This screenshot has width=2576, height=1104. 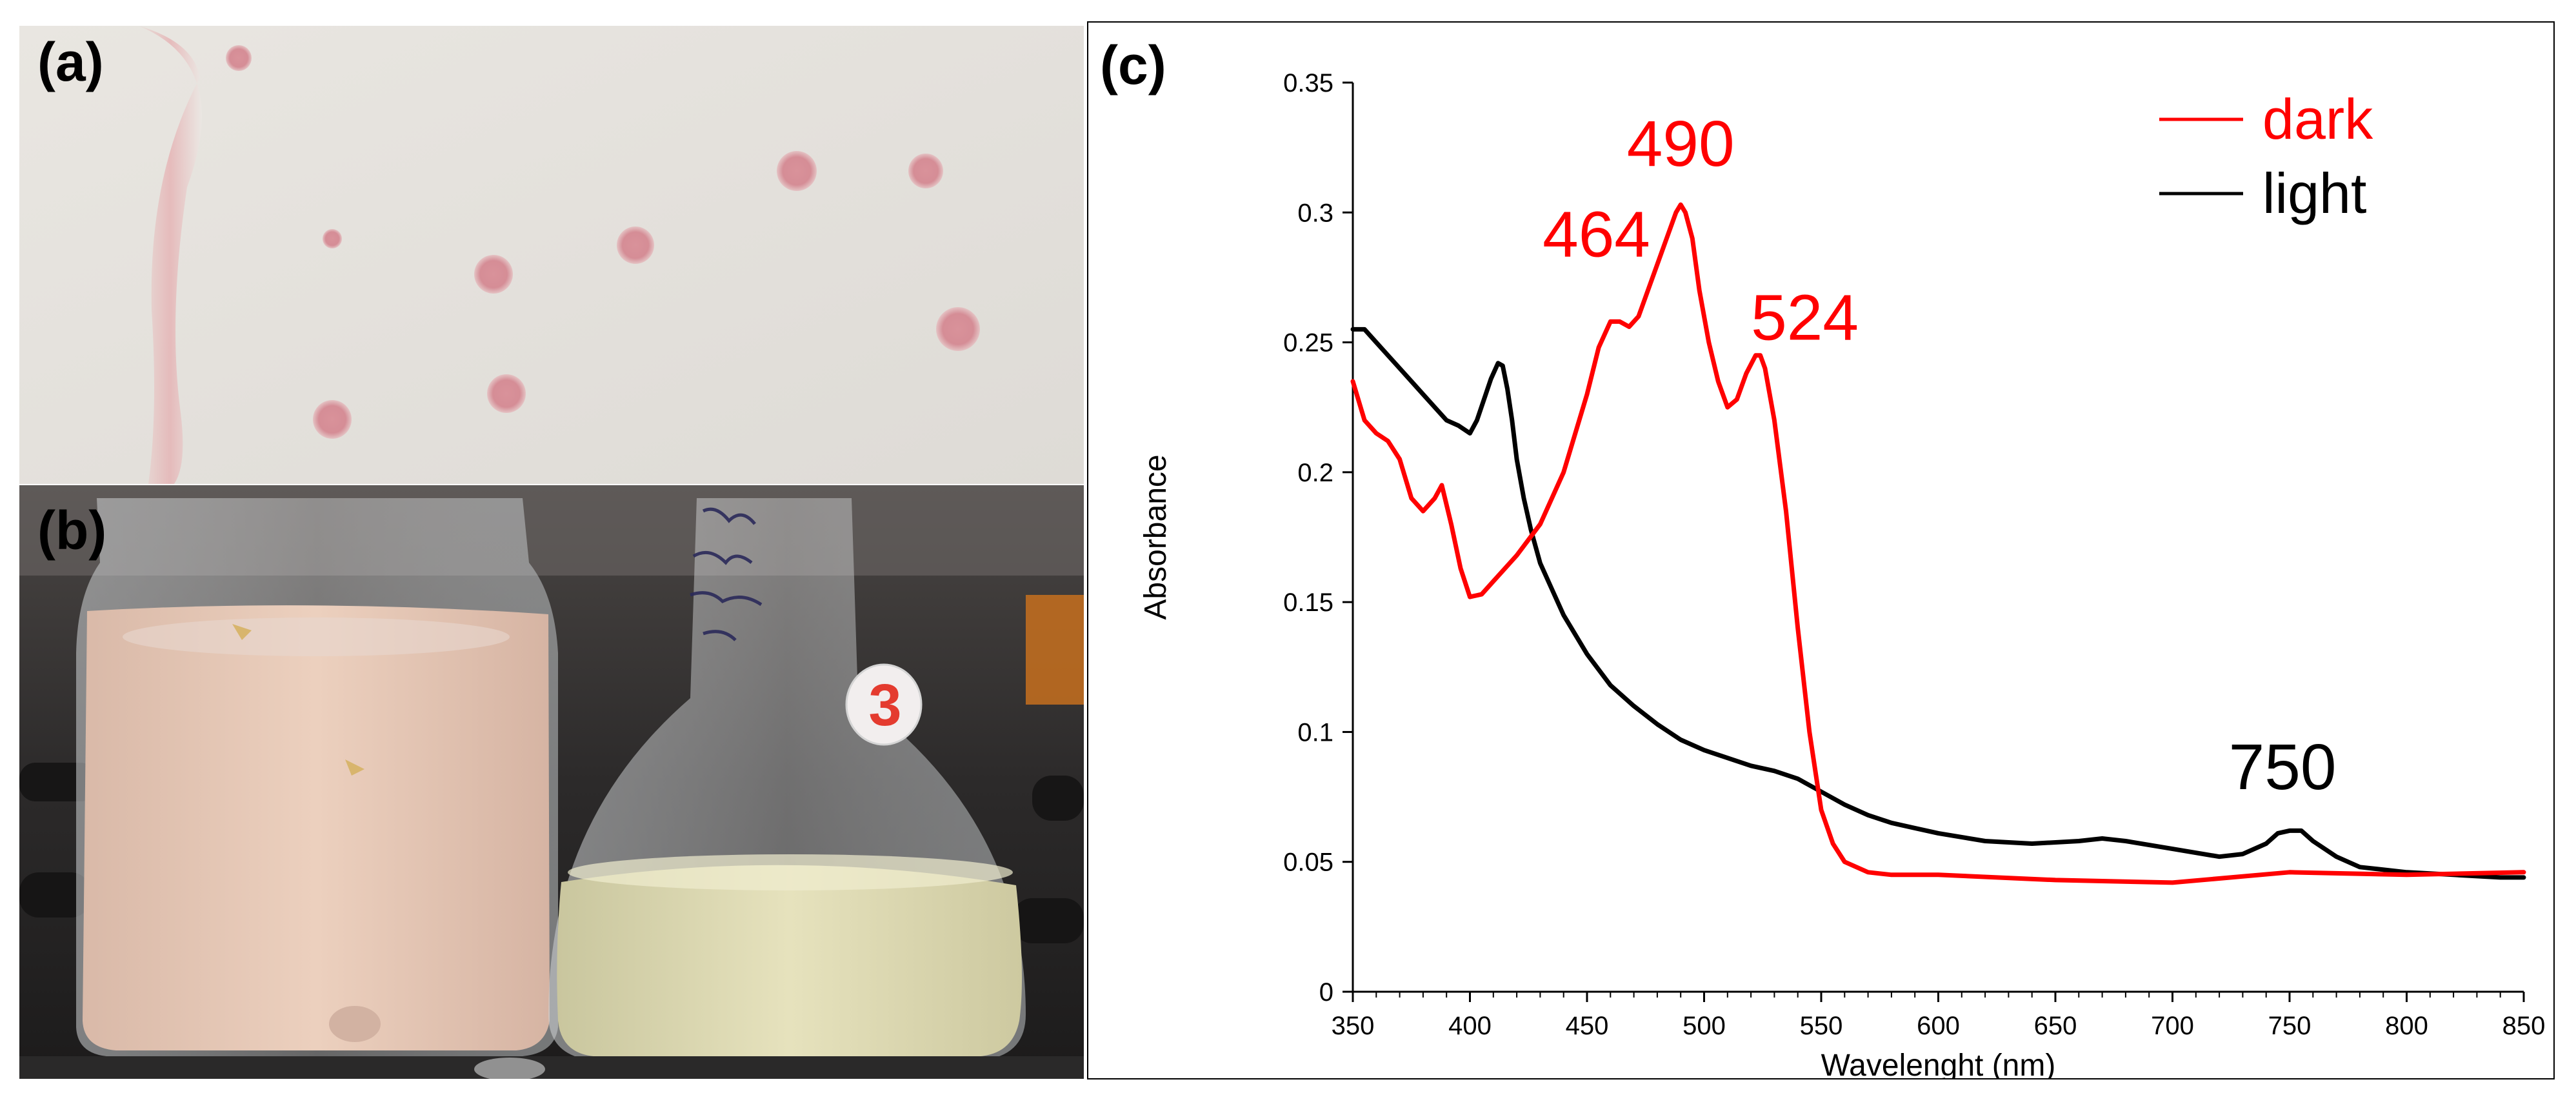 What do you see at coordinates (1353, 1026) in the screenshot?
I see `x-tick-label: 350` at bounding box center [1353, 1026].